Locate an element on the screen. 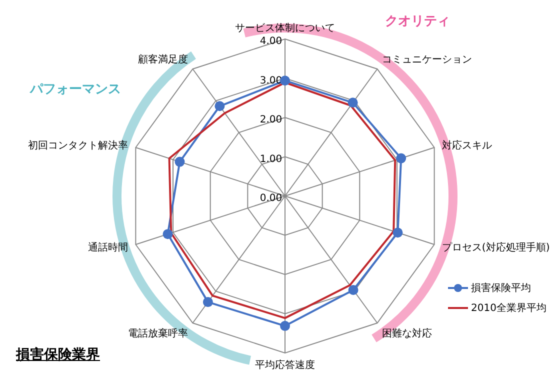 This screenshot has width=555, height=381. spoke-label: サービス体制について is located at coordinates (285, 28).